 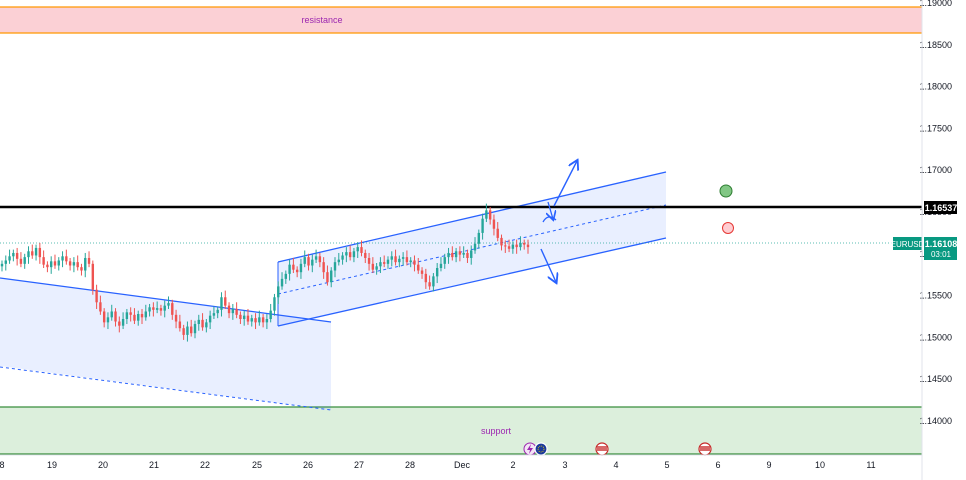 I want to click on resistance-zone, so click(x=461, y=20).